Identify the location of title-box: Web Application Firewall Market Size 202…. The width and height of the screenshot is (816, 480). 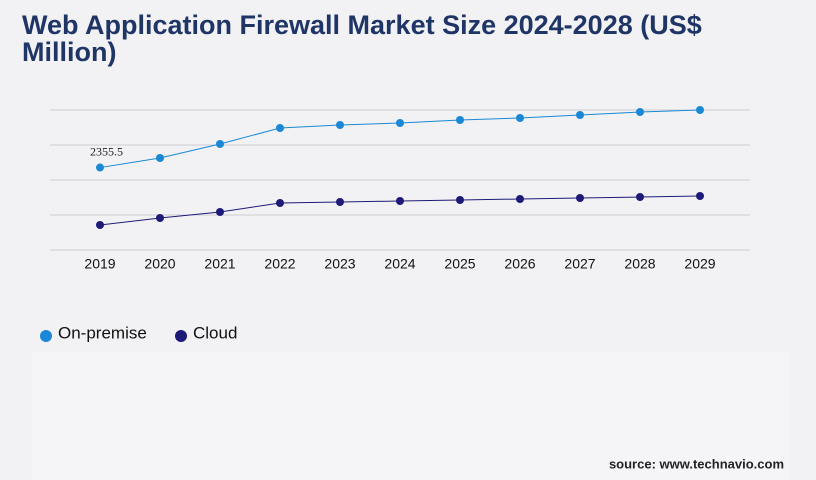
(362, 39).